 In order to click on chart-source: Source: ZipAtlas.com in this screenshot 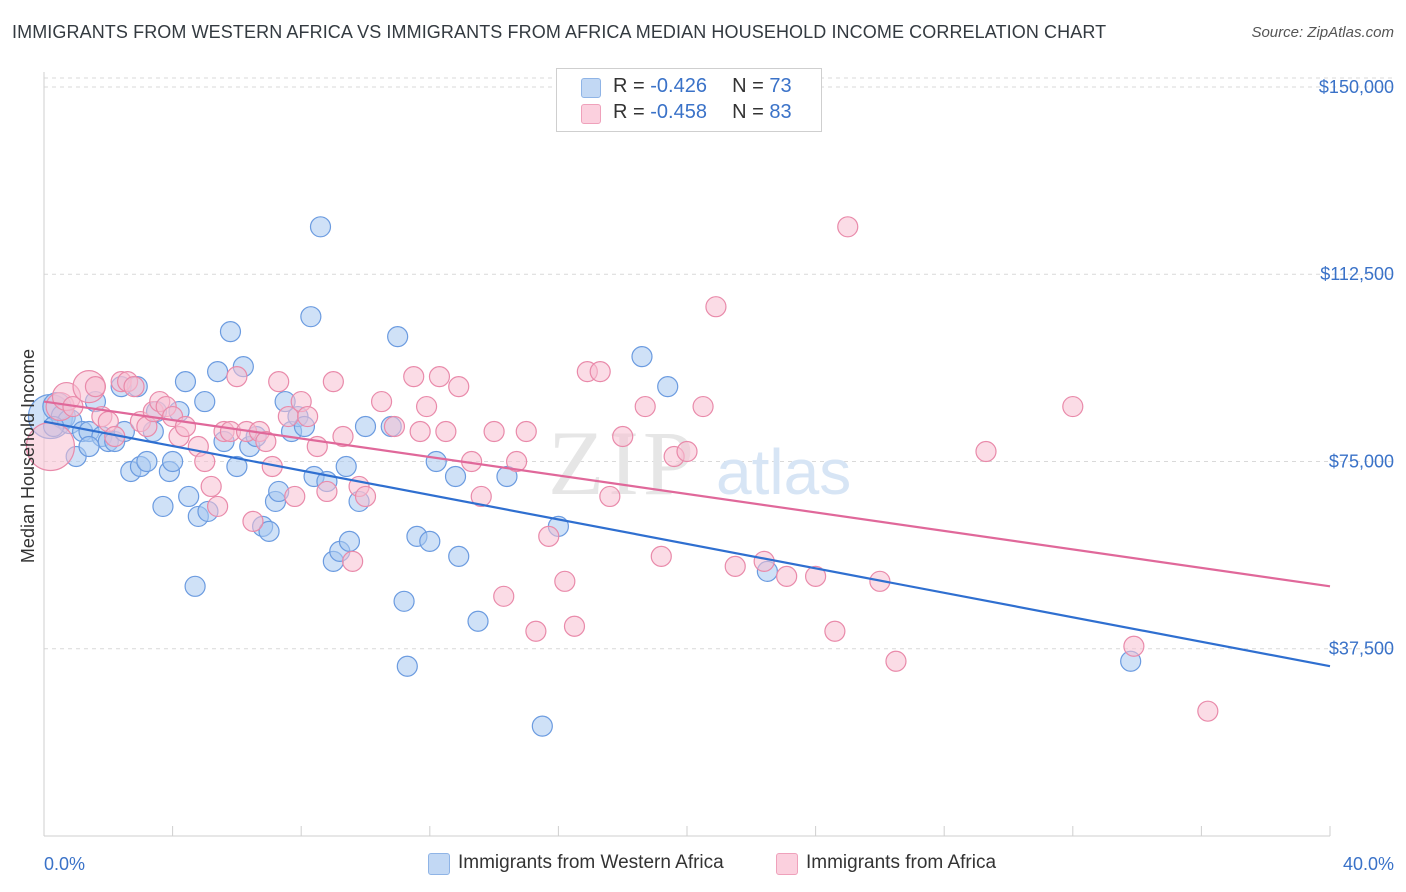, I will do `click(1322, 32)`.